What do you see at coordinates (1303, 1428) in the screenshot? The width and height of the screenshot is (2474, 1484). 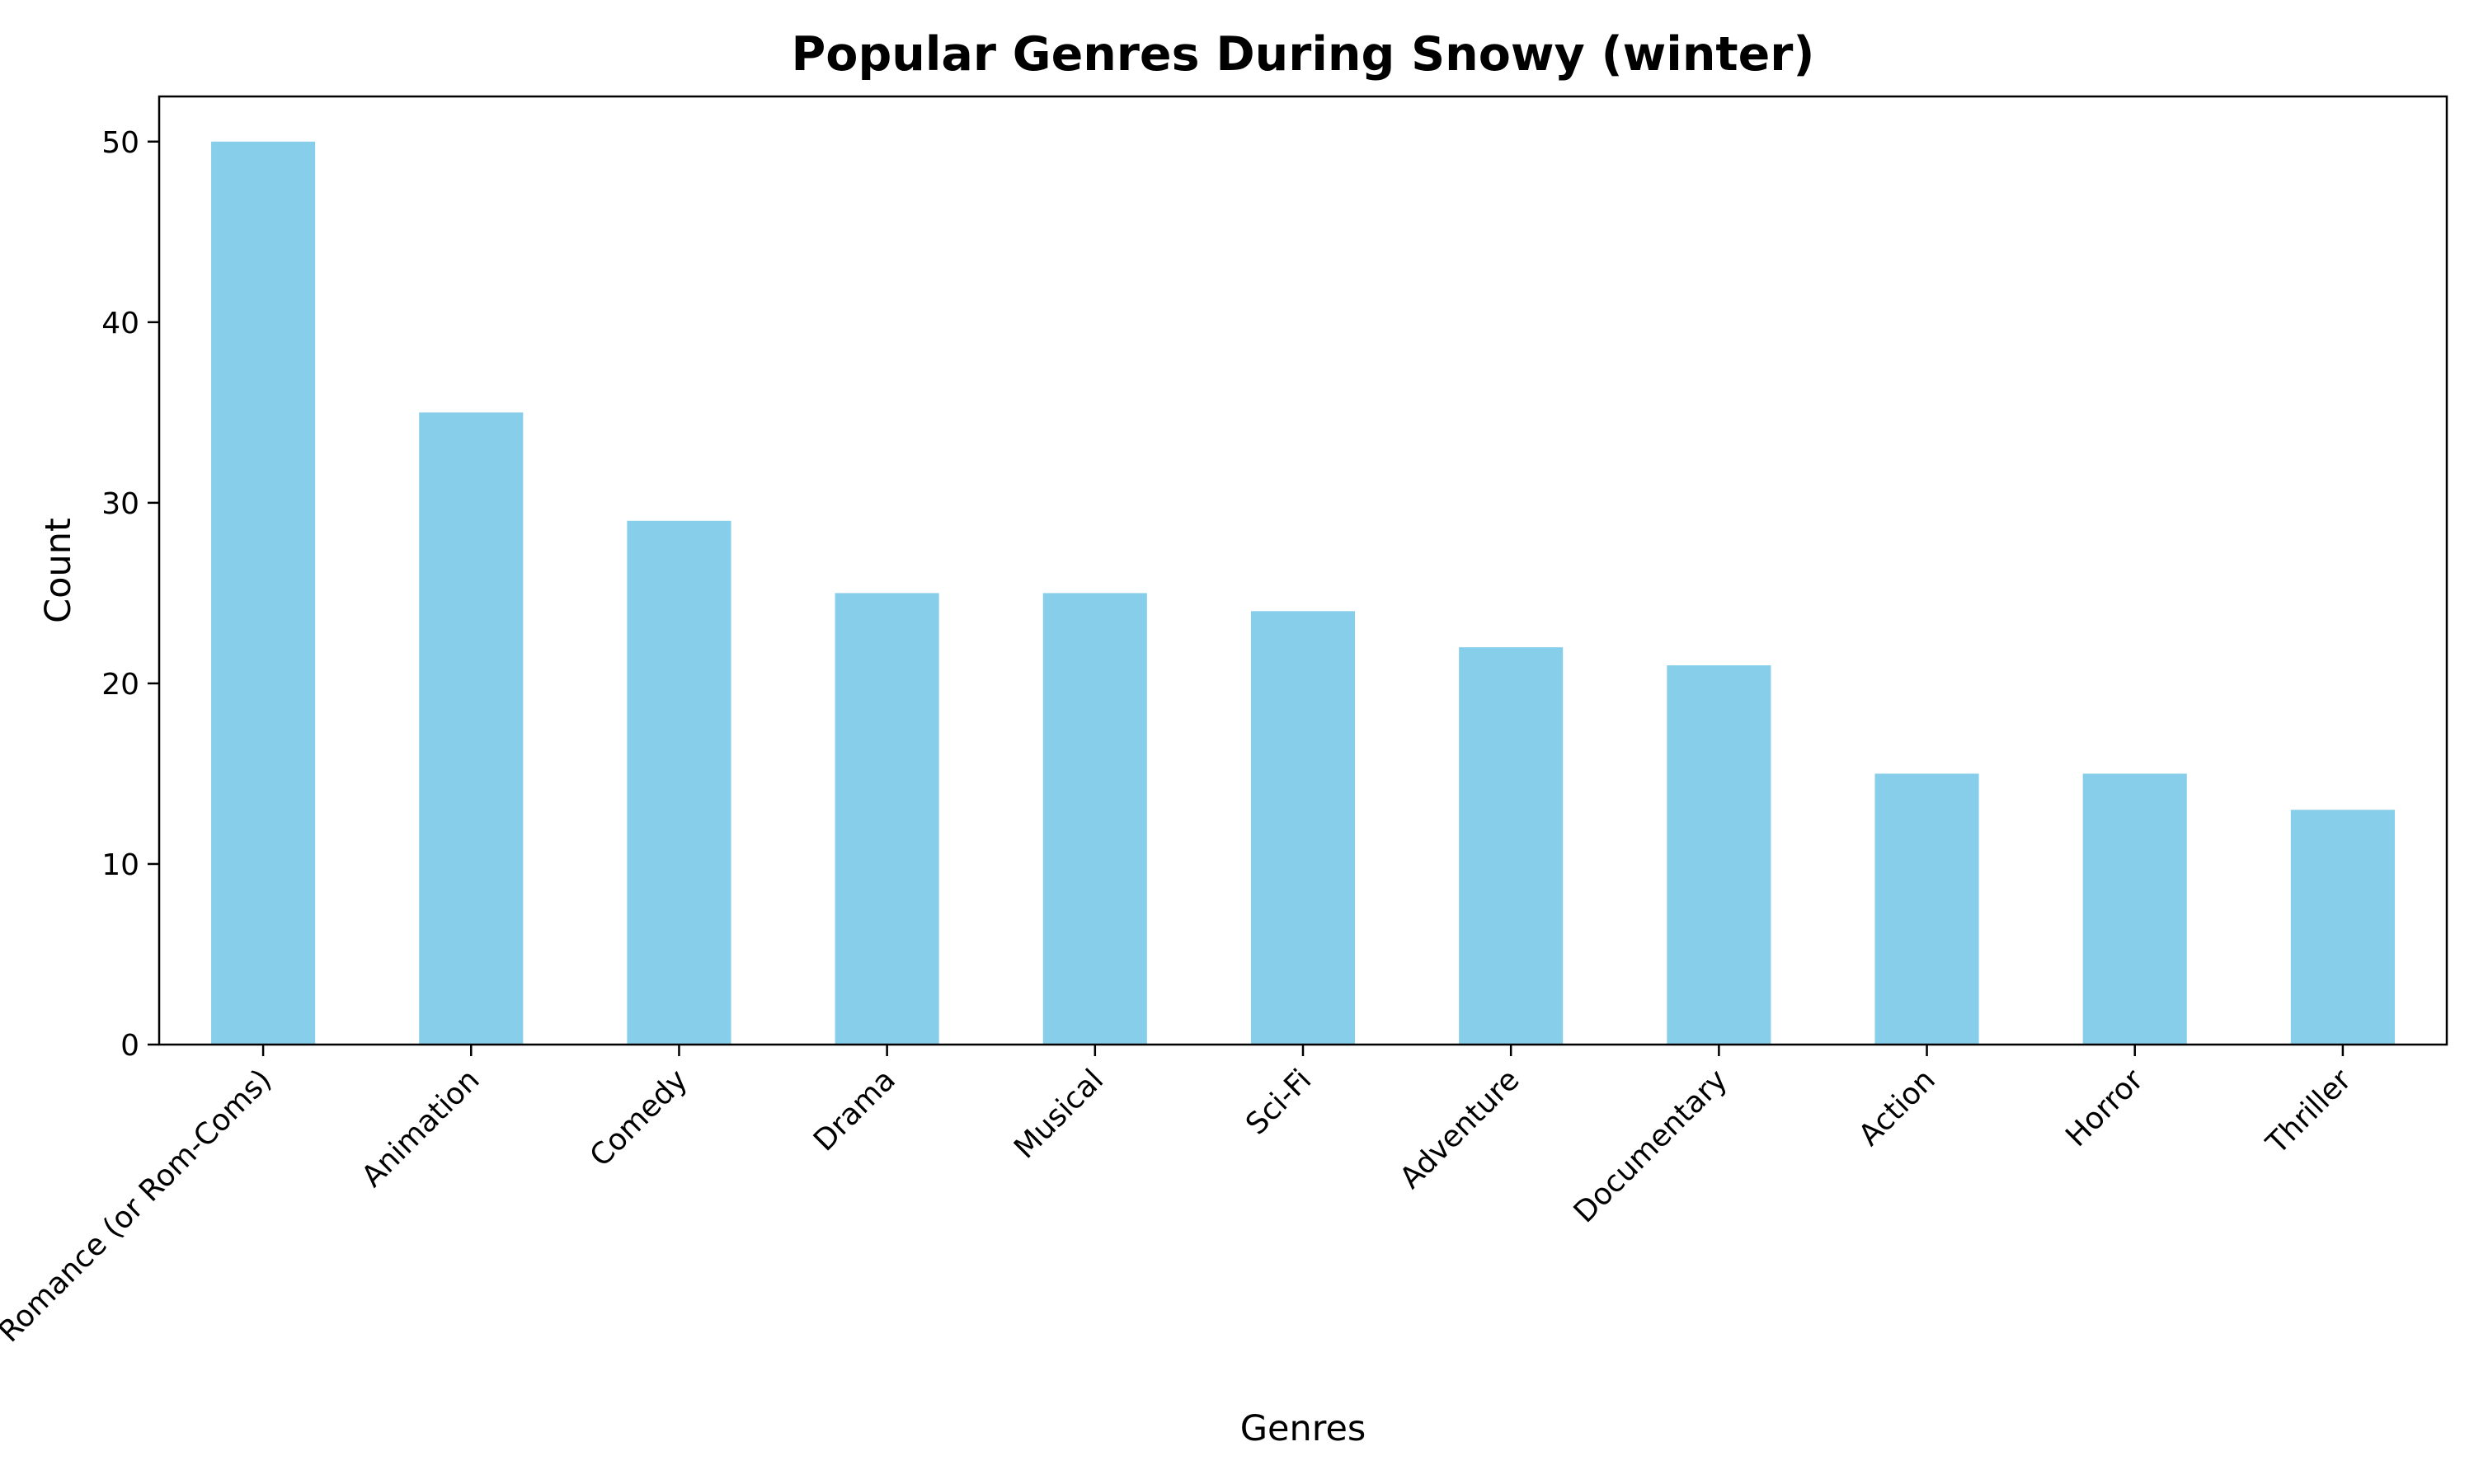 I see `x-axis-label: Genres` at bounding box center [1303, 1428].